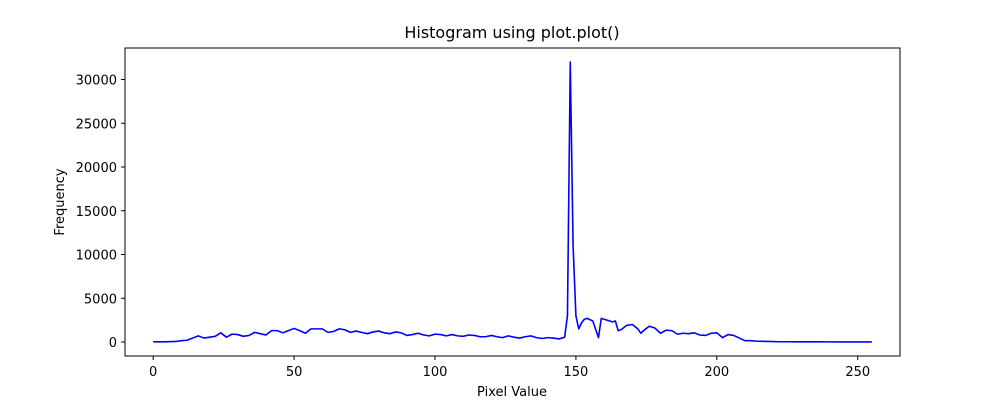 Image resolution: width=1000 pixels, height=400 pixels. What do you see at coordinates (113, 343) in the screenshot?
I see `y-tick-label: 0` at bounding box center [113, 343].